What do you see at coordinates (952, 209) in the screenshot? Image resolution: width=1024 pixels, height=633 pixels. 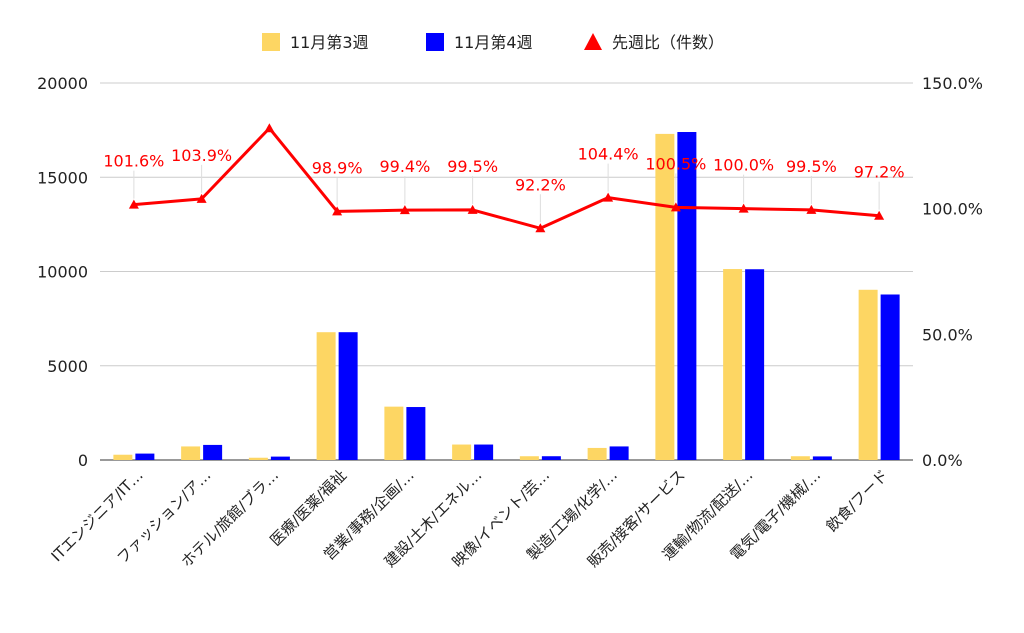 I see `right-tick-label: 100.0%` at bounding box center [952, 209].